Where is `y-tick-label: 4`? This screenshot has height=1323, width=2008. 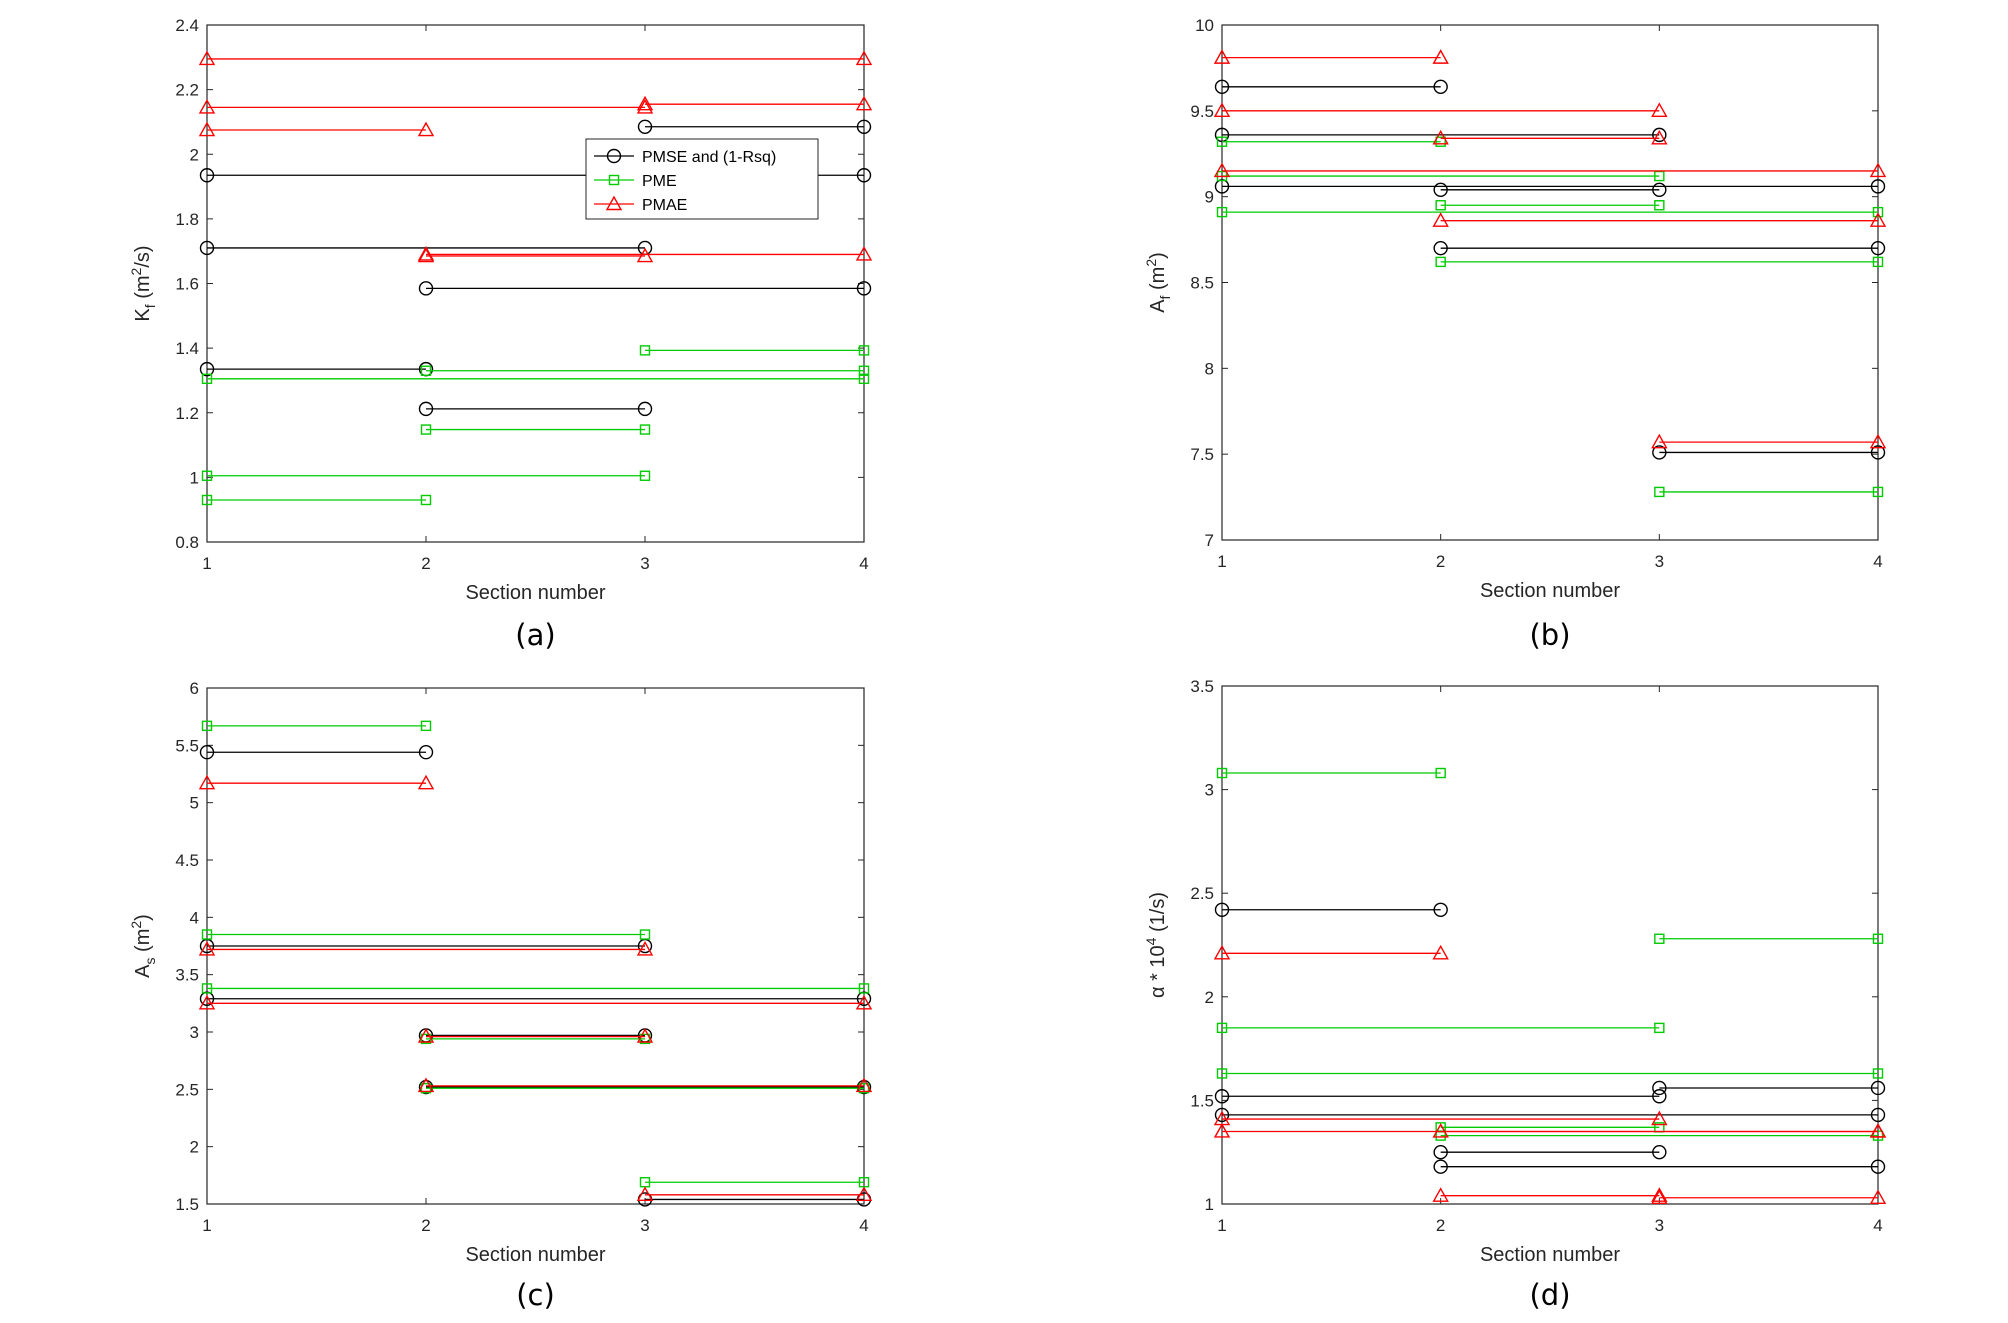
y-tick-label: 4 is located at coordinates (194, 917).